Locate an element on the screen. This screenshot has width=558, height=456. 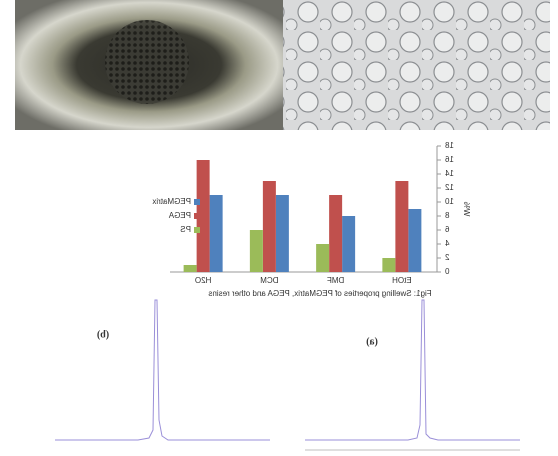
y-tick-label: 8 is located at coordinates (446, 215).